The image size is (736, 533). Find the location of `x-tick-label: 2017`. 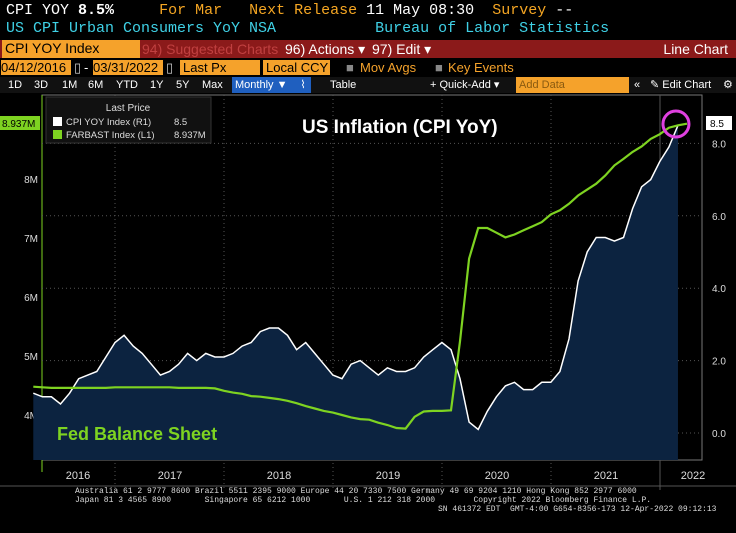

x-tick-label: 2017 is located at coordinates (170, 476).